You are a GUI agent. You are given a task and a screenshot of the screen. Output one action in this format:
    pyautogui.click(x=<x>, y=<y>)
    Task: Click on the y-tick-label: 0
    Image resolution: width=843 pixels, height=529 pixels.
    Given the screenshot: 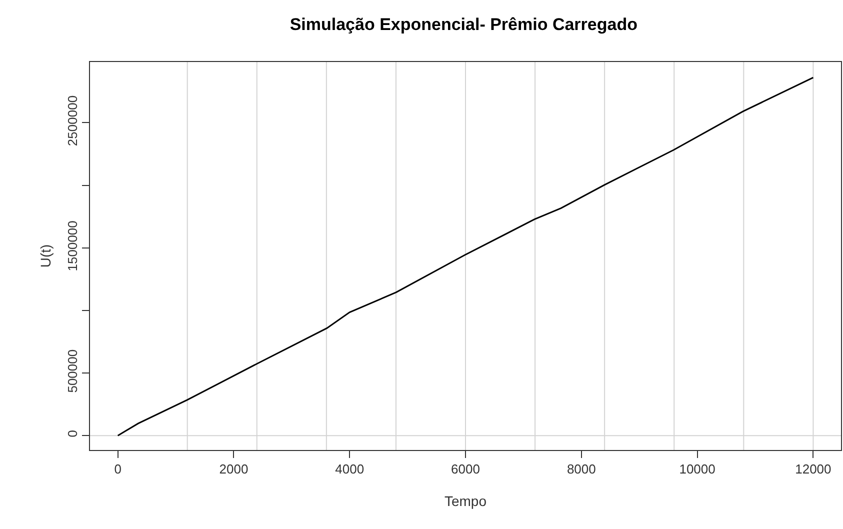 What is the action you would take?
    pyautogui.click(x=72, y=434)
    